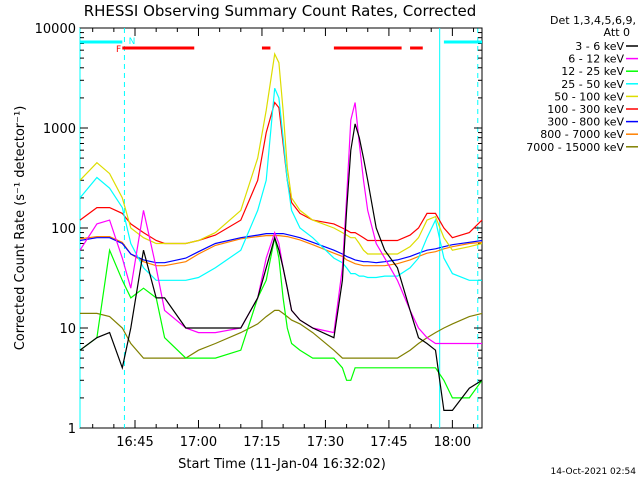  Describe the element at coordinates (585, 109) in the screenshot. I see `legend-label: 100 - 300 keV` at that location.